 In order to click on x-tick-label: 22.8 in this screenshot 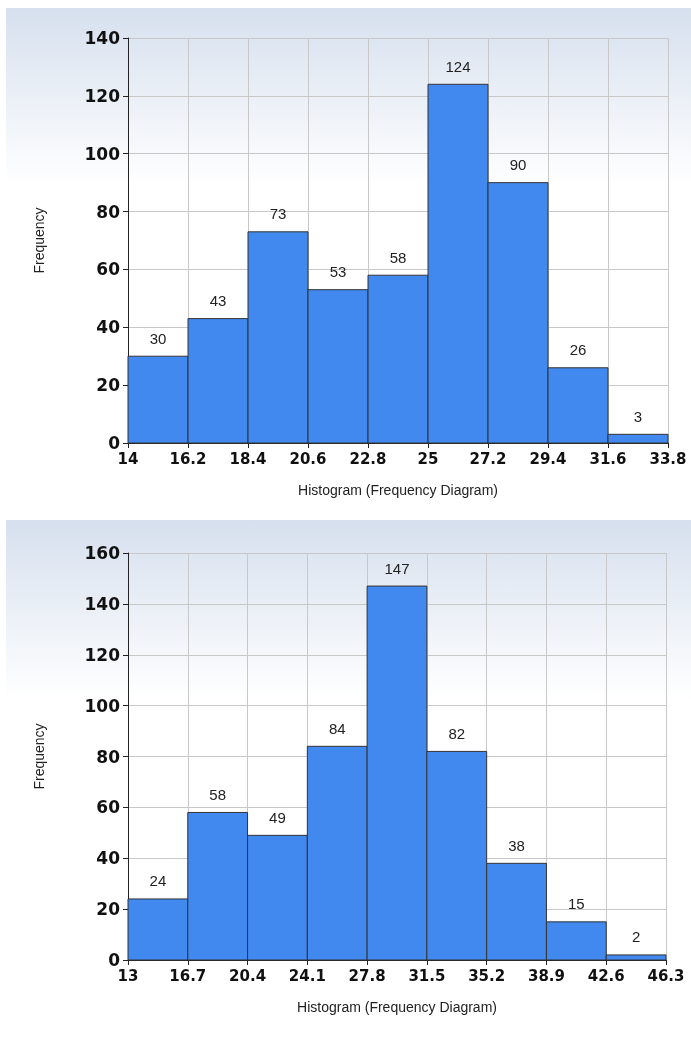, I will do `click(368, 458)`.